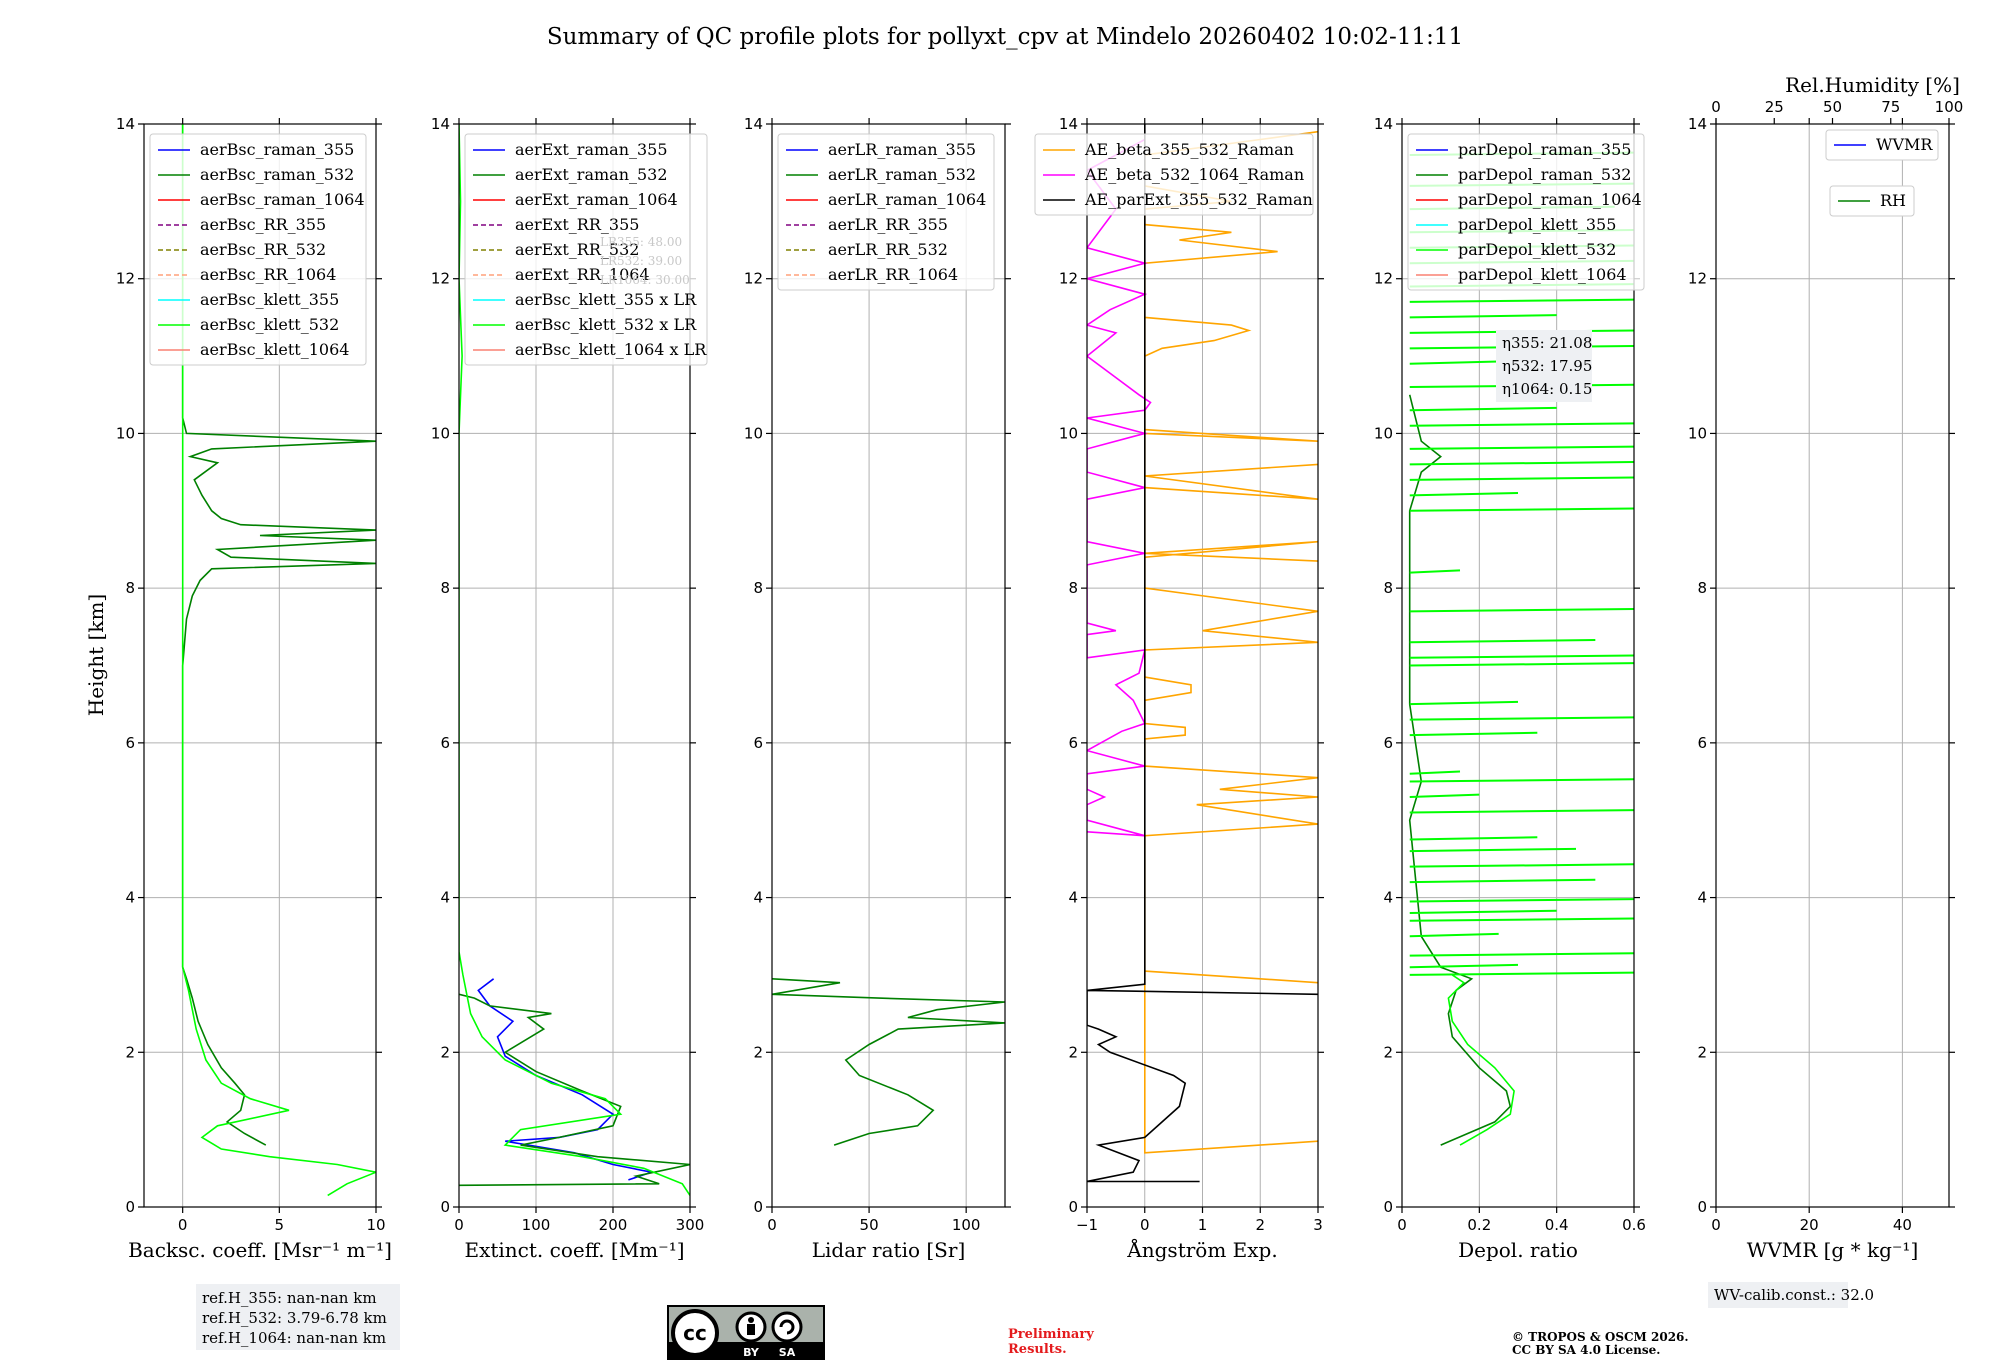  What do you see at coordinates (1544, 149) in the screenshot?
I see `legend-label-depol-0: parDepol_raman_355` at bounding box center [1544, 149].